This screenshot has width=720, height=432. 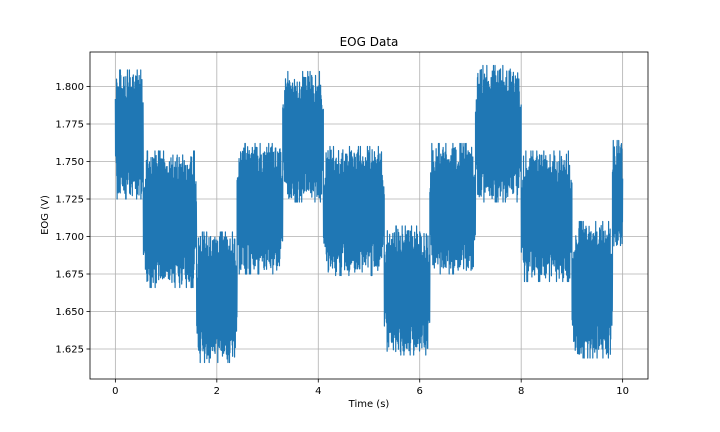 What do you see at coordinates (69, 275) in the screenshot?
I see `y-tick-label: 1.675` at bounding box center [69, 275].